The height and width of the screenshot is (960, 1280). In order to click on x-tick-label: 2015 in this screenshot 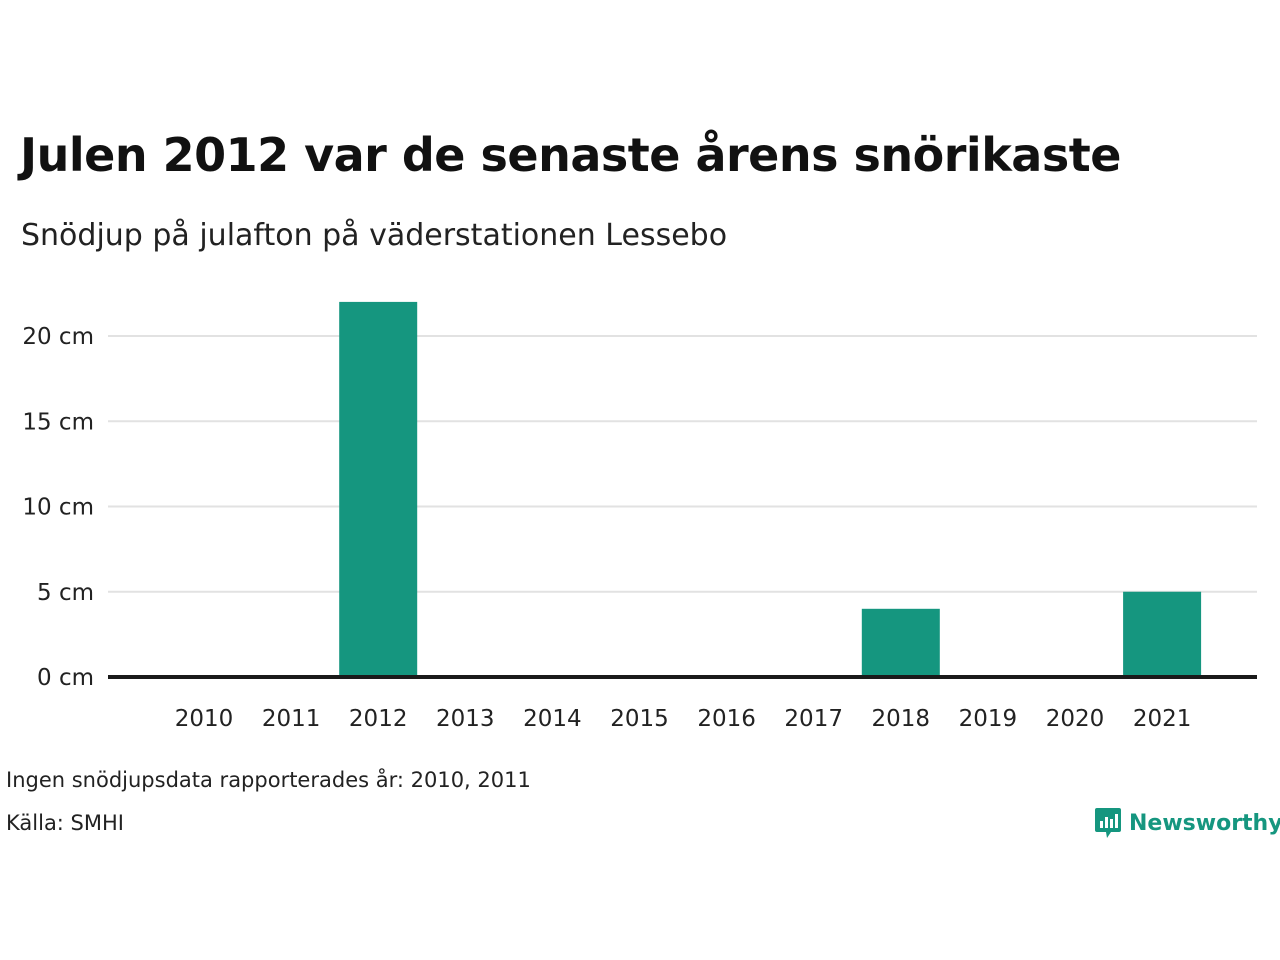, I will do `click(639, 719)`.